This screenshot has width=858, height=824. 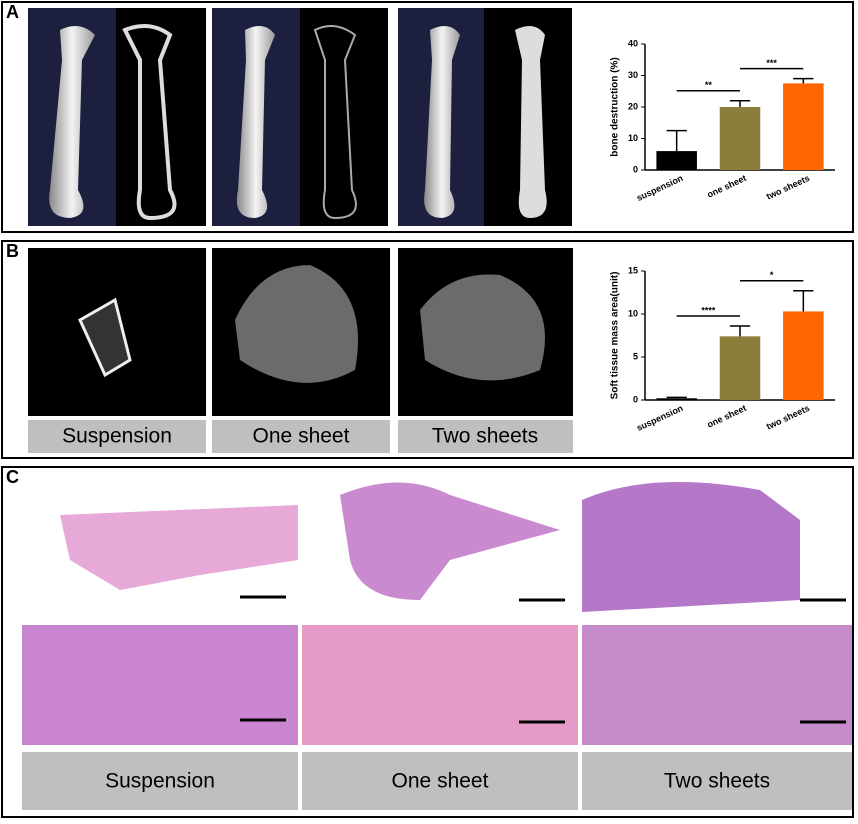 I want to click on y-tick-label: 15, so click(x=633, y=270).